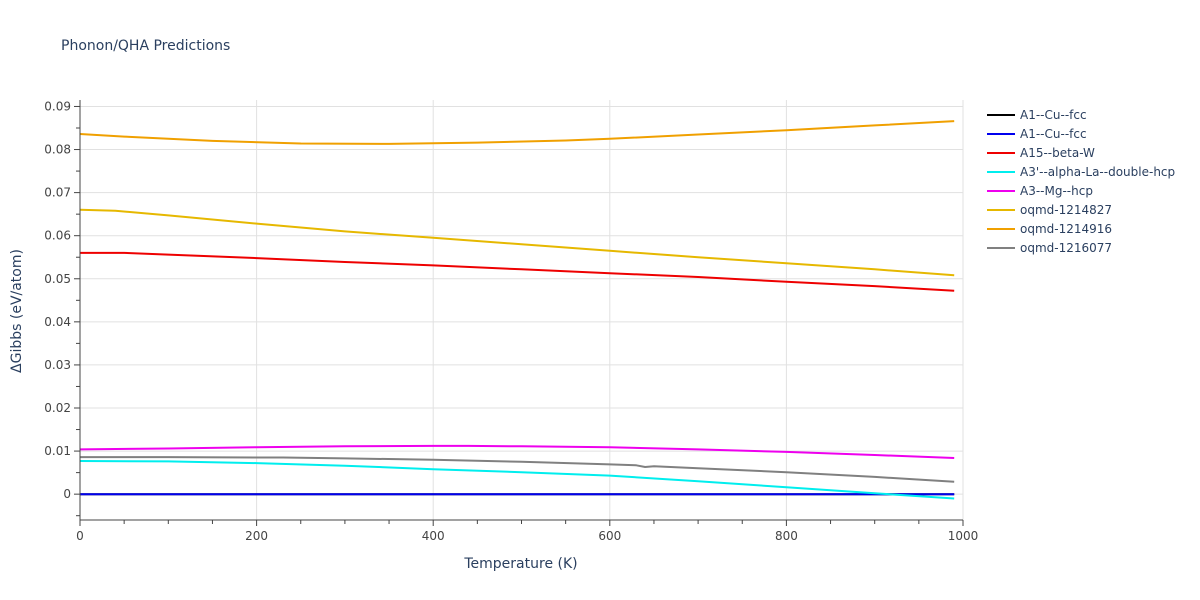  I want to click on legend-item: oqmd-1216077, so click(1049, 248).